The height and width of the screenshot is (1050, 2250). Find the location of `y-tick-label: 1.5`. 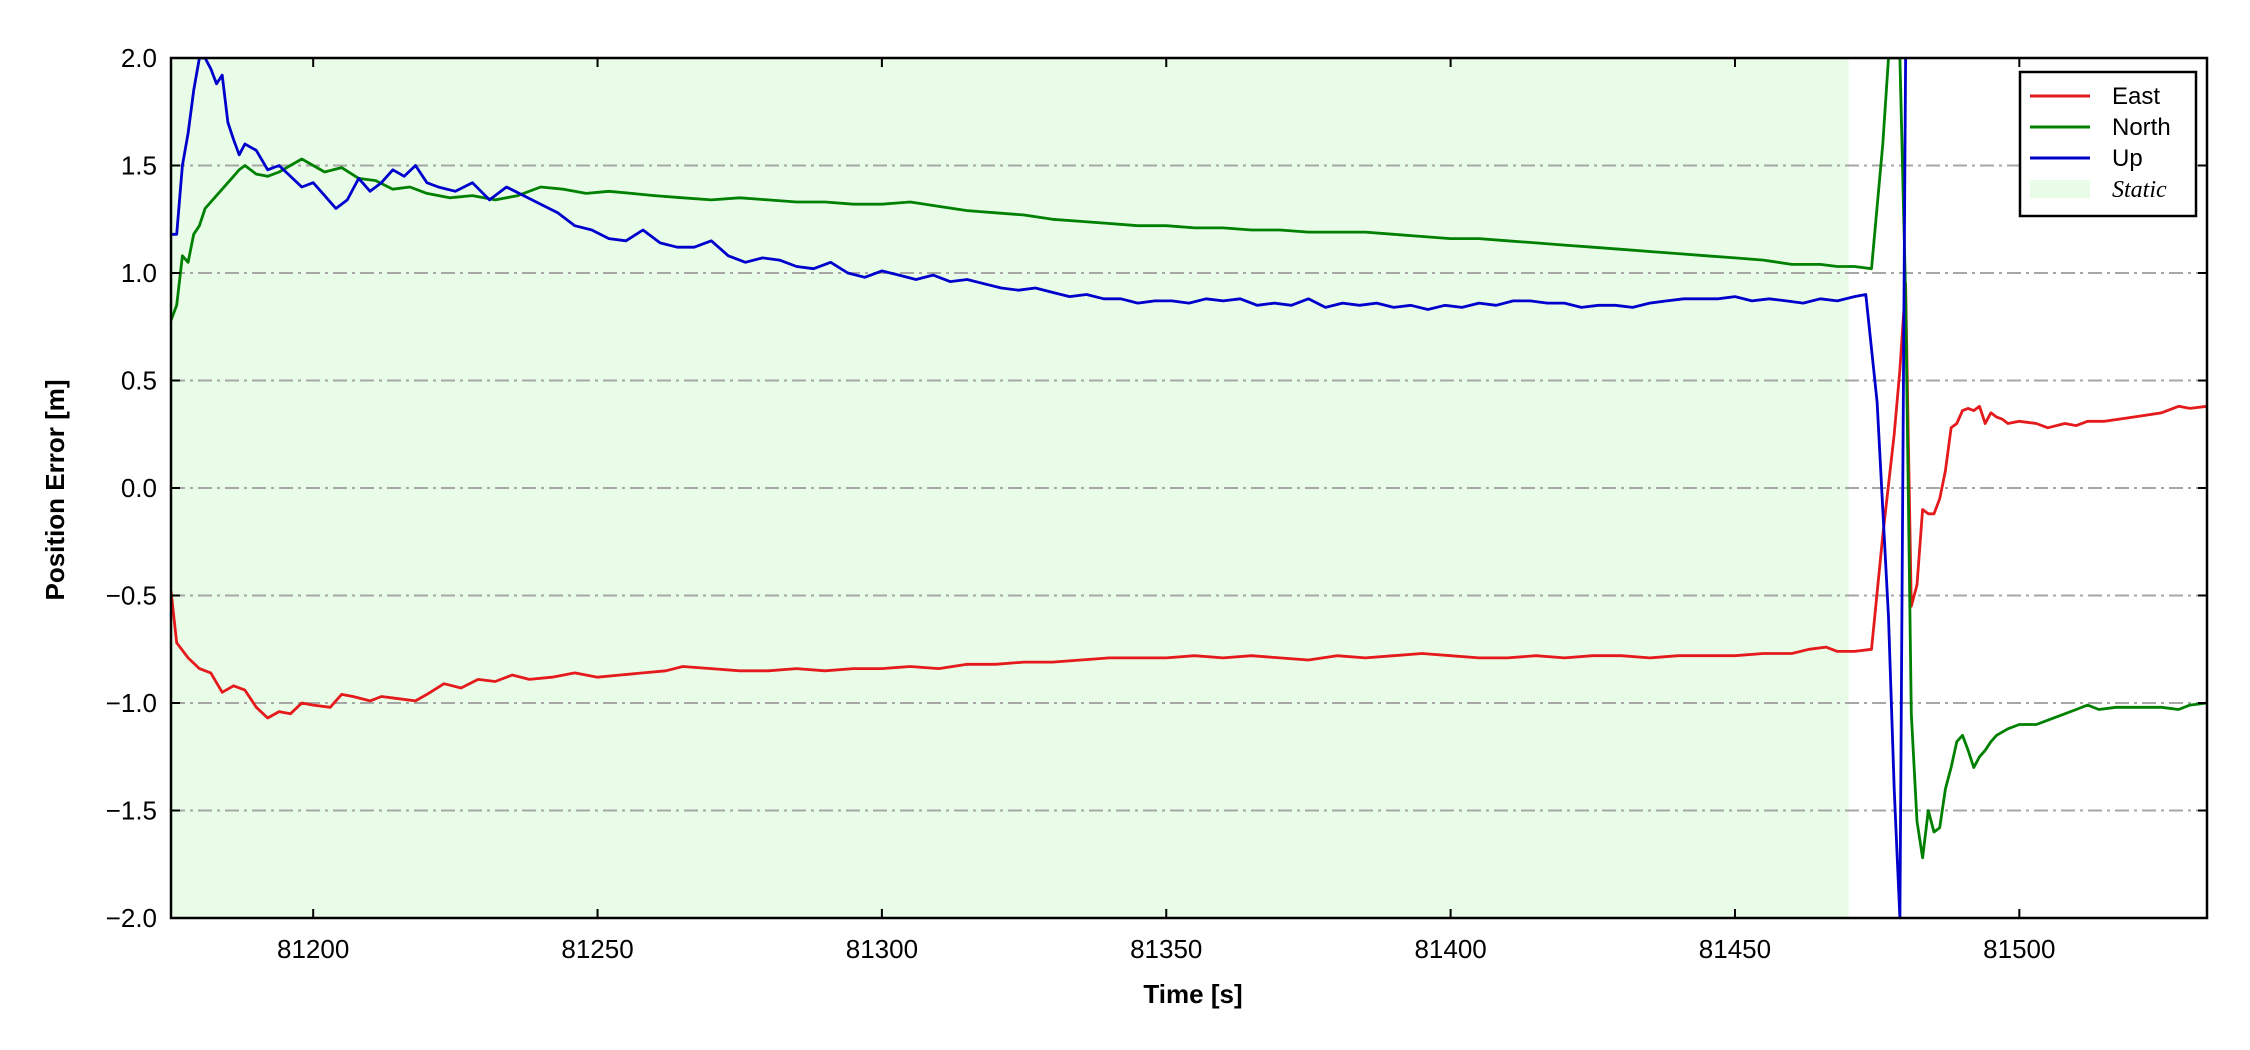

y-tick-label: 1.5 is located at coordinates (139, 166).